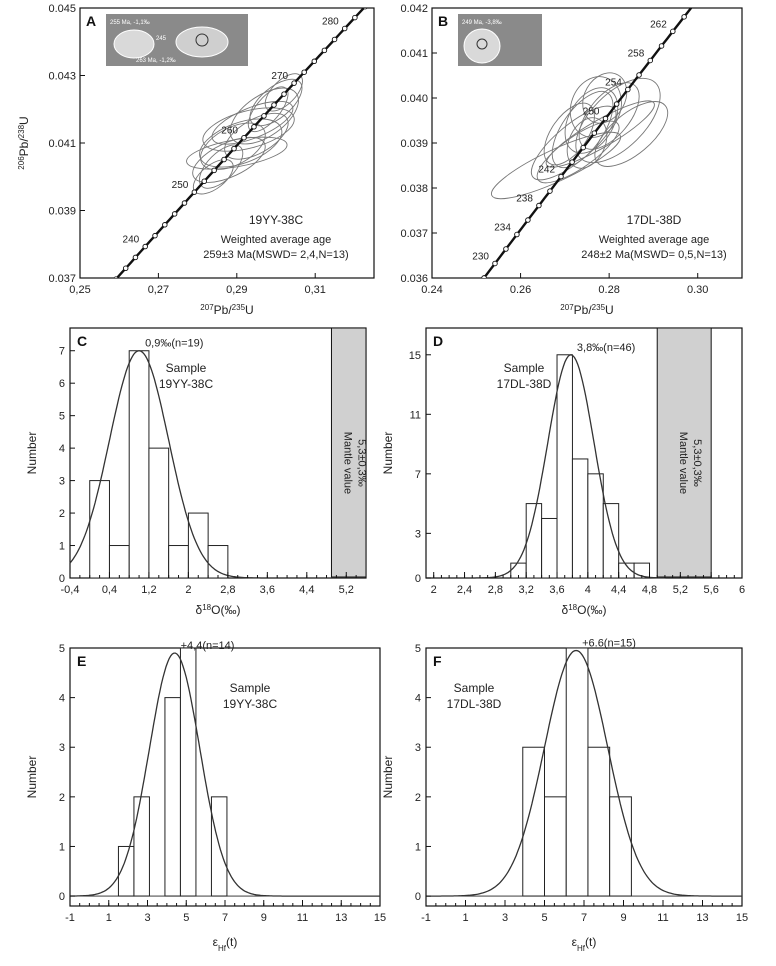 The width and height of the screenshot is (776, 966). Describe the element at coordinates (443, 21) in the screenshot. I see `panel-letter: B` at that location.